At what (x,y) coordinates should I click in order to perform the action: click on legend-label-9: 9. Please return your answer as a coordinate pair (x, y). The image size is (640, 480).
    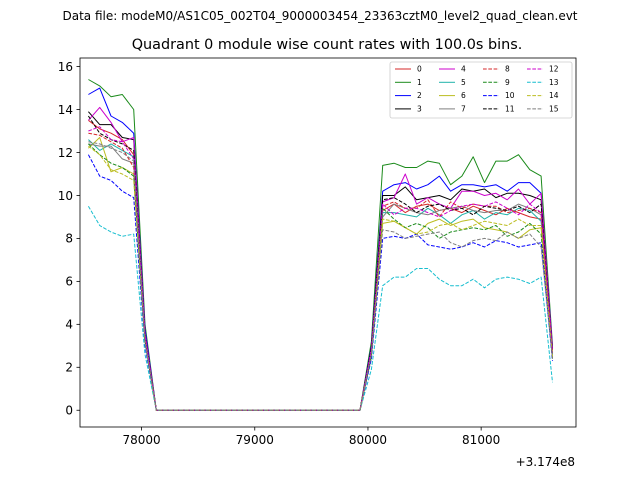
    Looking at the image, I should click on (507, 82).